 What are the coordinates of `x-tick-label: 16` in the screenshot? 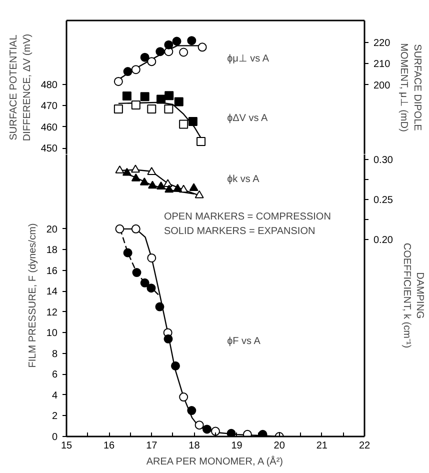 It's located at (110, 446).